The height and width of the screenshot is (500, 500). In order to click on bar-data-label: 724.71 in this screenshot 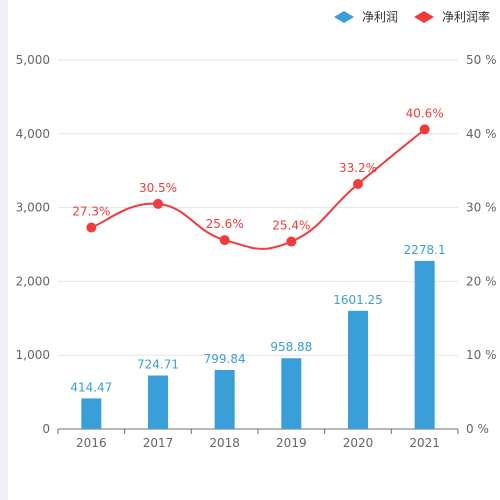, I will do `click(158, 365)`.